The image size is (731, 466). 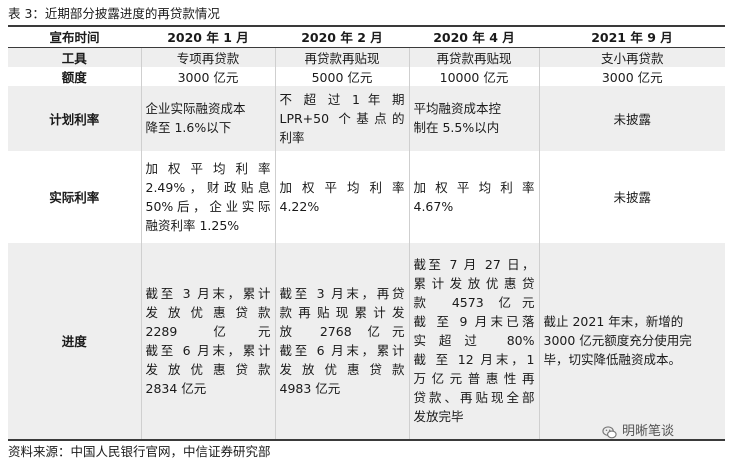 What do you see at coordinates (208, 293) in the screenshot?
I see `cell-line: 截至 3 月末，累计` at bounding box center [208, 293].